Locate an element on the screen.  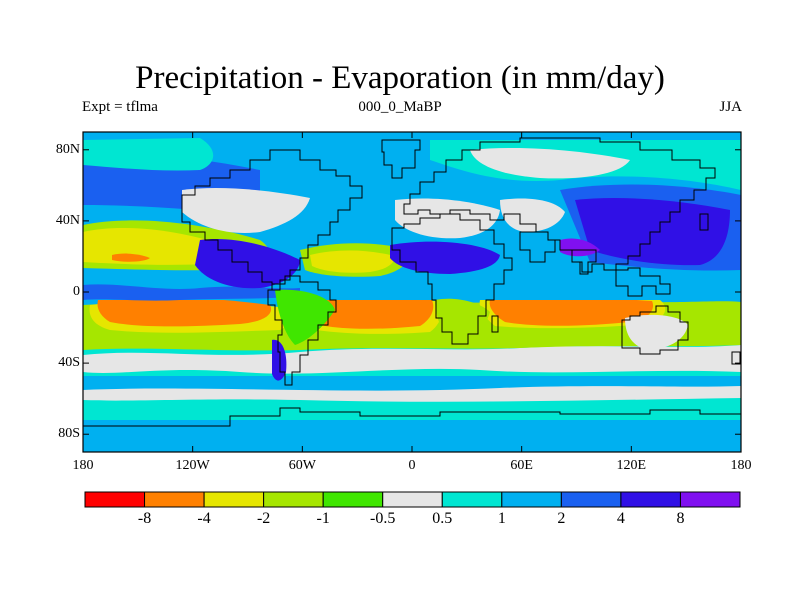
coastline-south-america is located at coordinates (302, 330).